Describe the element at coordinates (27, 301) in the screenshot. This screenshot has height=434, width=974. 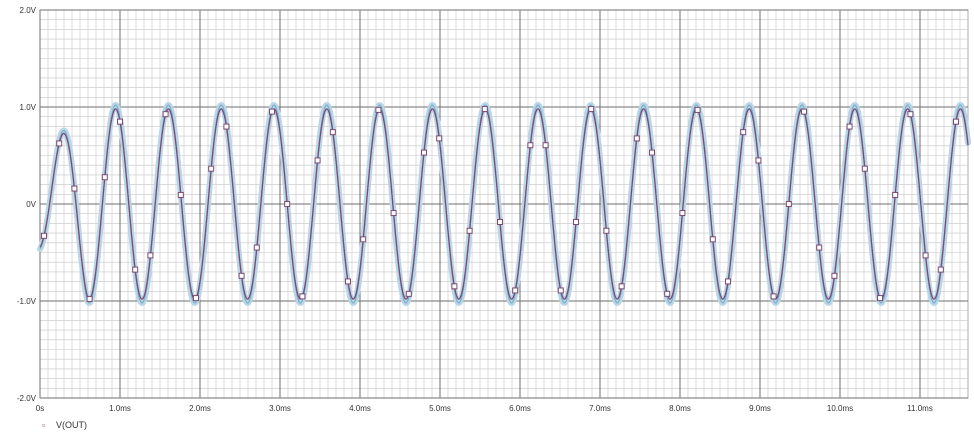
I see `y-tick-label: -1.0V` at that location.